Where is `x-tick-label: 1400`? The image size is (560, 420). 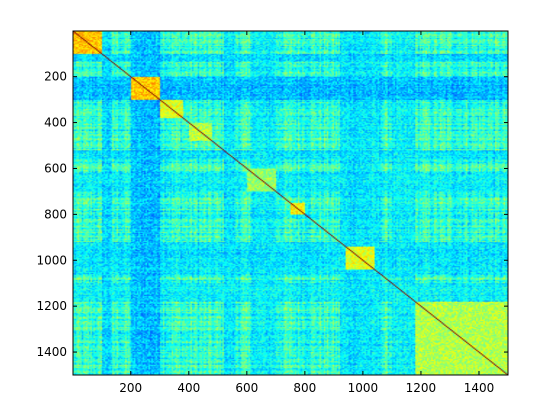
x-tick-label: 1400 is located at coordinates (479, 388).